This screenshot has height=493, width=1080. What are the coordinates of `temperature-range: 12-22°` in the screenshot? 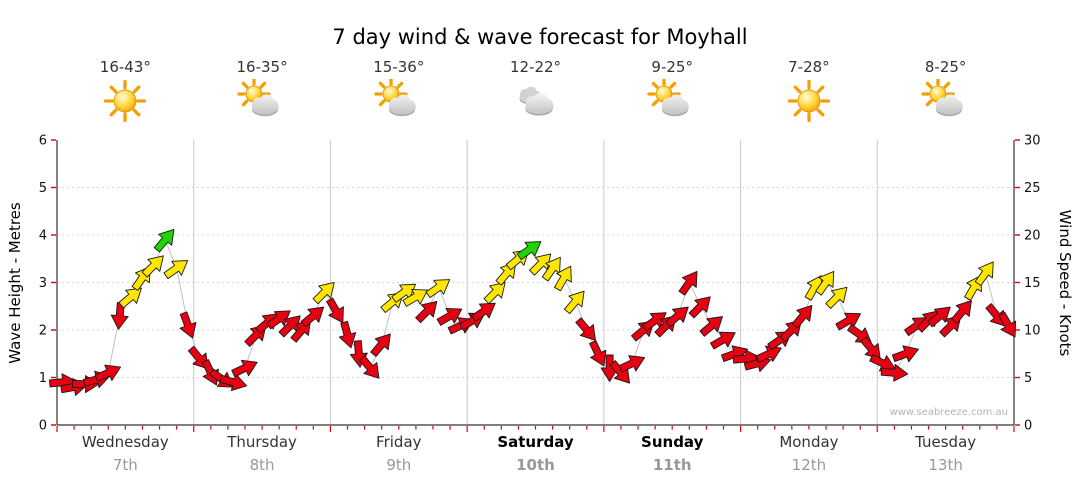 It's located at (535, 67).